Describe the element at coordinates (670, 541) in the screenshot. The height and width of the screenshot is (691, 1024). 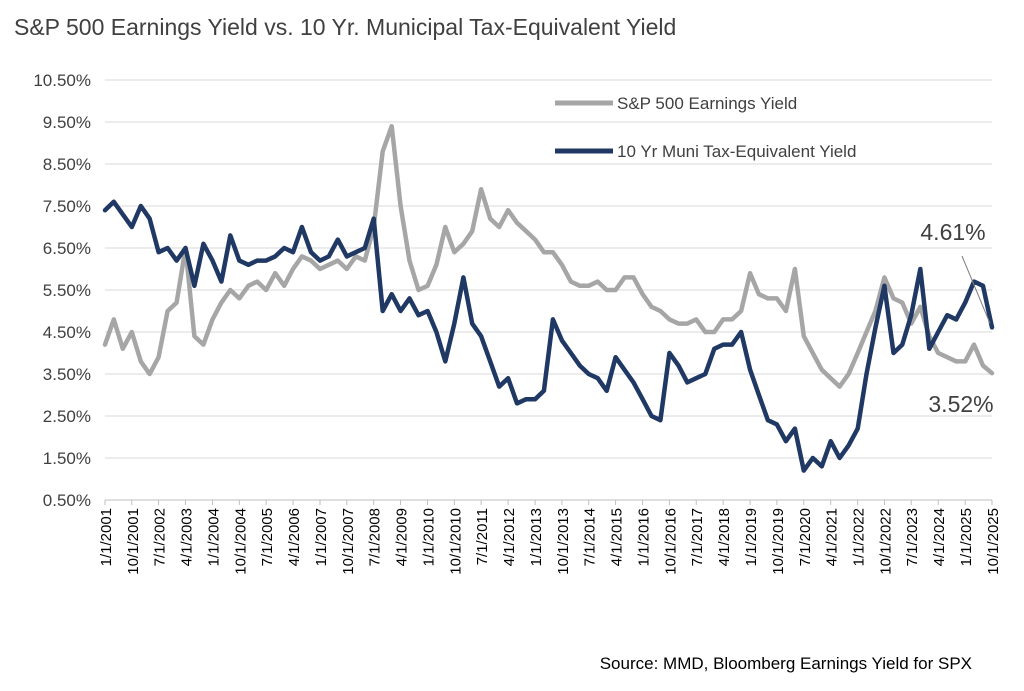
I see `x-tick-label: 10/1/2016` at that location.